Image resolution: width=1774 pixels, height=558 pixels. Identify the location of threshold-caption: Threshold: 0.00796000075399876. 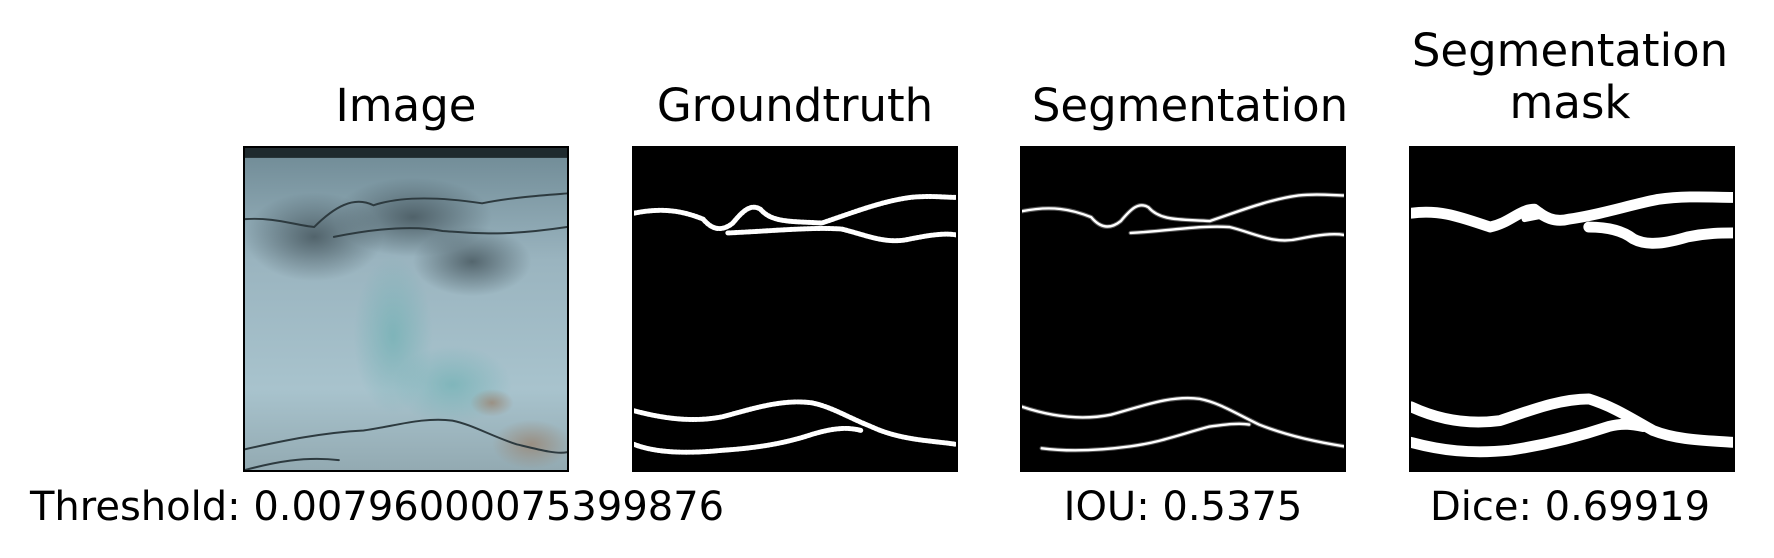
(377, 507).